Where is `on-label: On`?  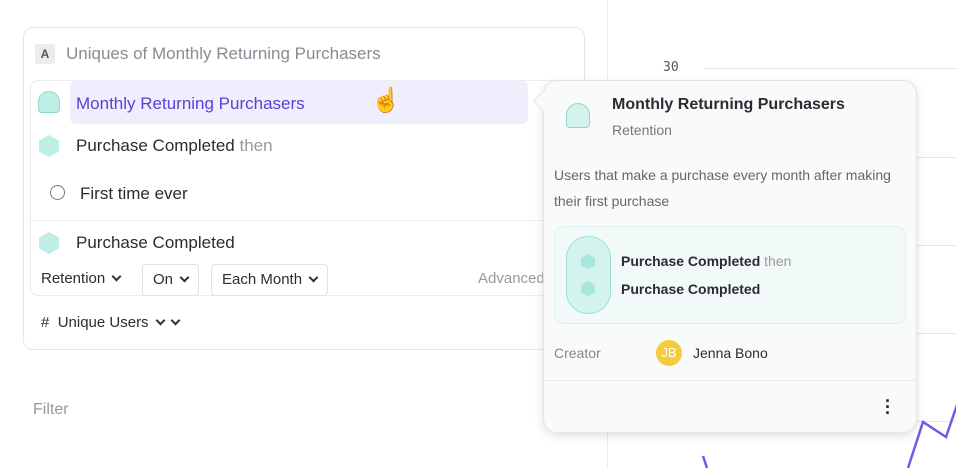
on-label: On is located at coordinates (163, 279).